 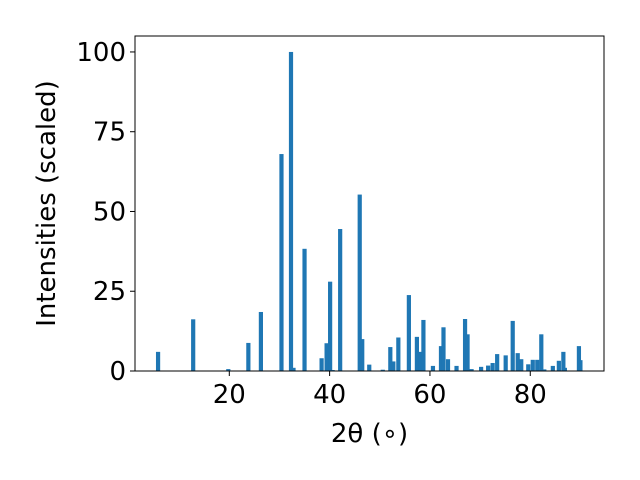 I want to click on y-axis-label: Intensities (scaled), so click(x=47, y=203).